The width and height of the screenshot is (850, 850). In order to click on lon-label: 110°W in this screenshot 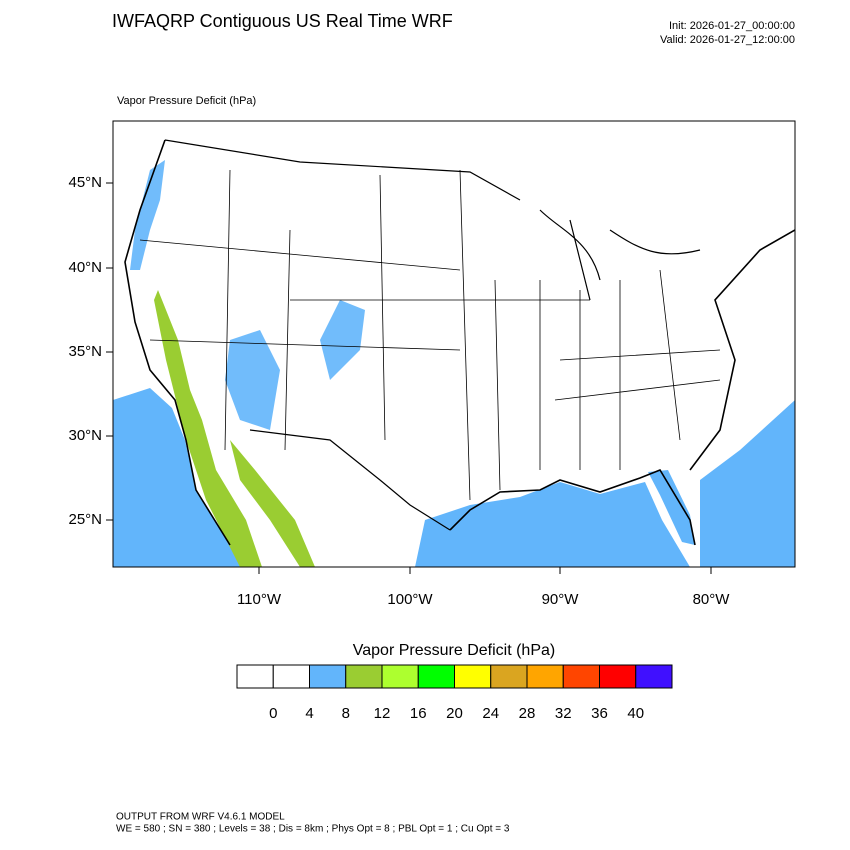, I will do `click(259, 599)`.